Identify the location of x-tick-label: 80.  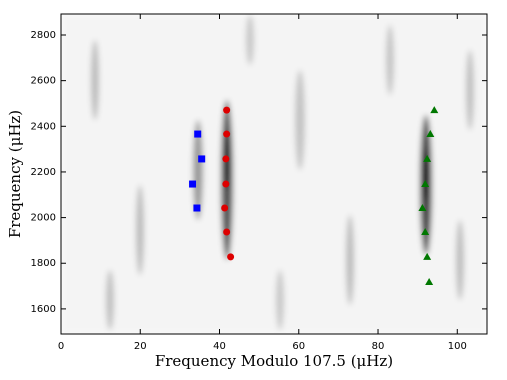
(378, 346).